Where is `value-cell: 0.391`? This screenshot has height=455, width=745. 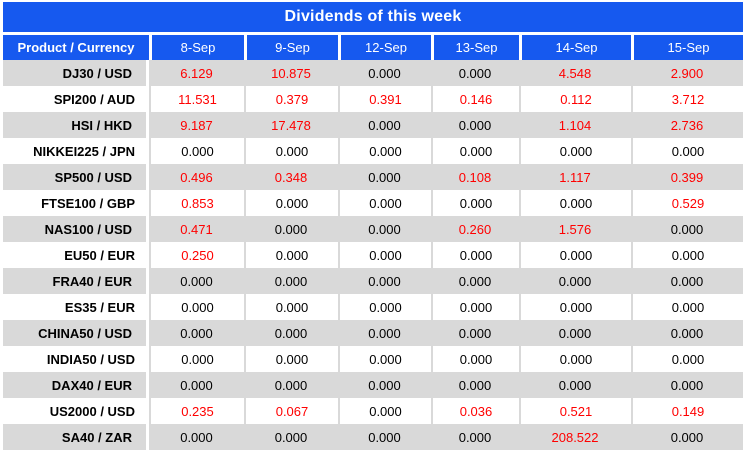
value-cell: 0.391 is located at coordinates (384, 99).